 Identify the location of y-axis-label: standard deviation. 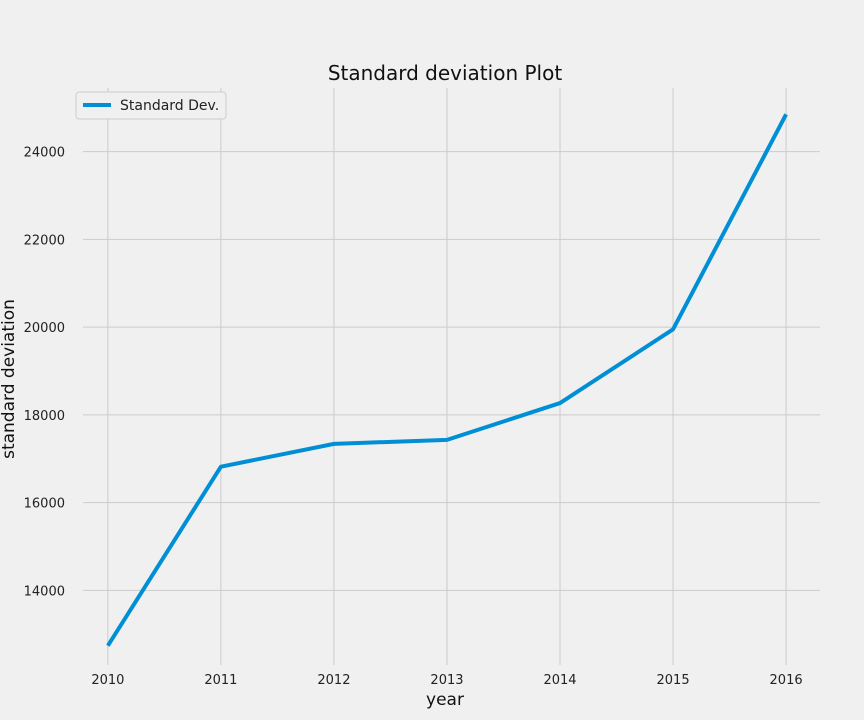
(9, 379).